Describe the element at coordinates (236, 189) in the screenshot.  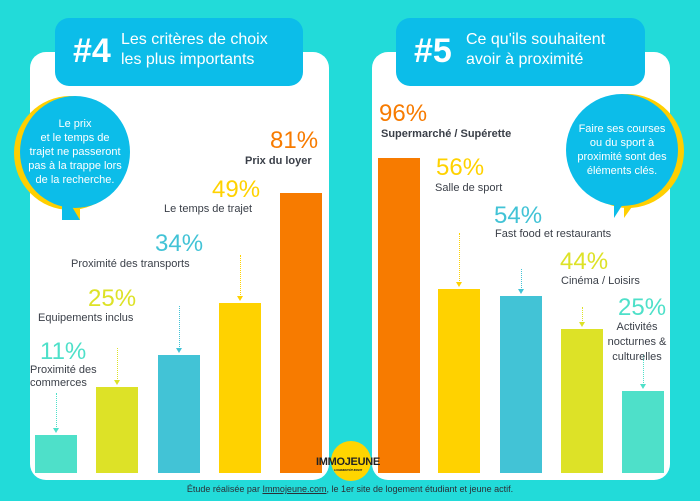
I see `value-label: 49%` at that location.